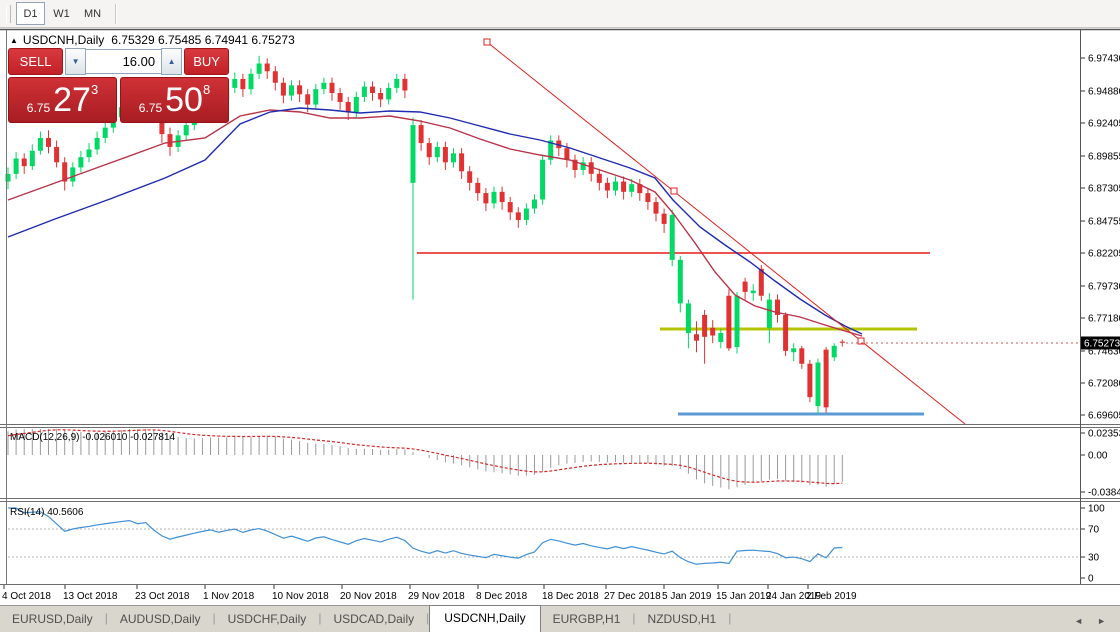  Describe the element at coordinates (682, 619) in the screenshot. I see `tab-nzdusd-h1: NZDUSD,H1` at that location.